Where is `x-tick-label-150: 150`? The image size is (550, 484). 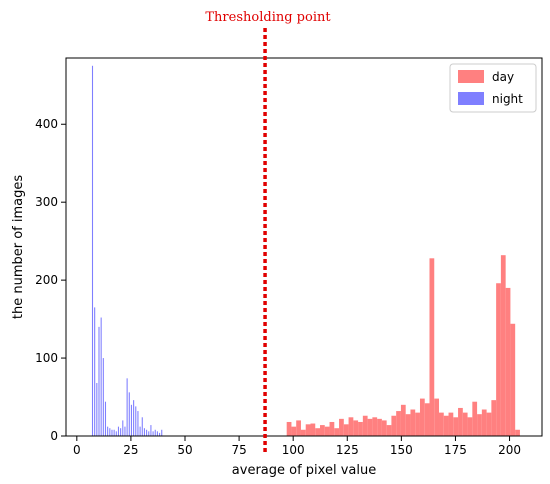 x-tick-label-150: 150 is located at coordinates (401, 450).